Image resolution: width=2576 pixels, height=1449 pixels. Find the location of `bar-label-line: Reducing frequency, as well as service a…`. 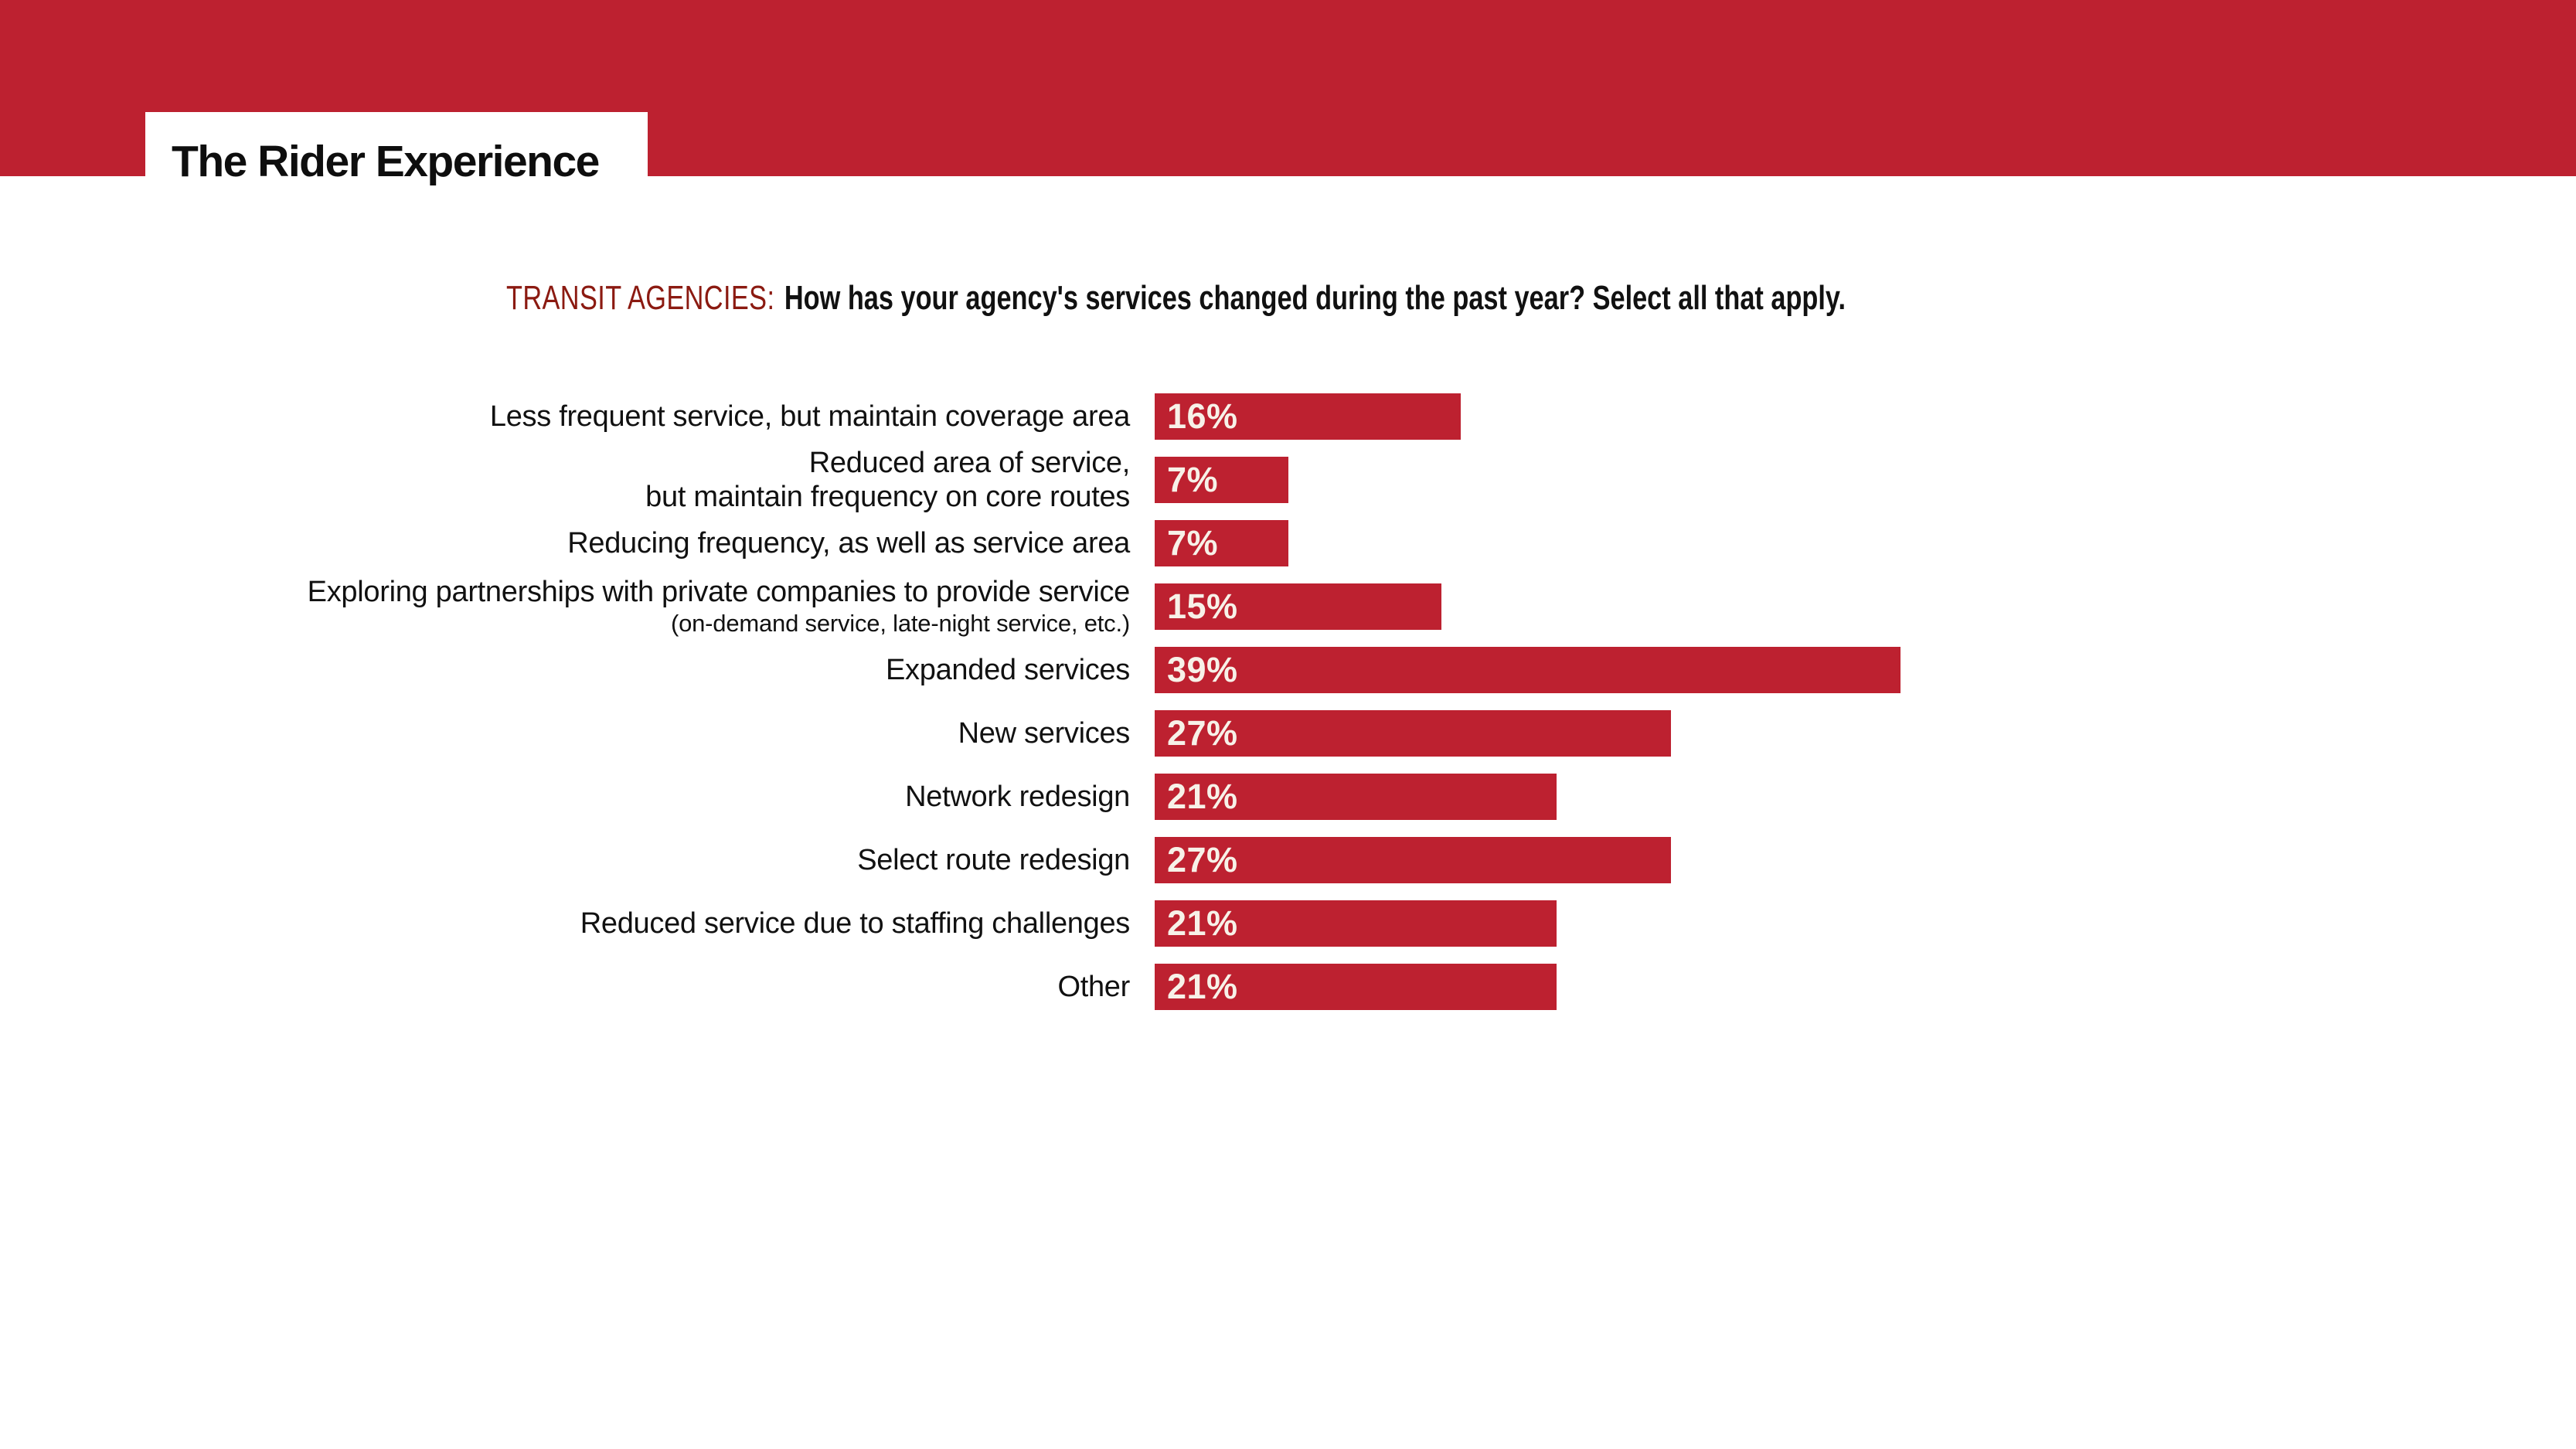

bar-label-line: Reducing frequency, as well as service a… is located at coordinates (848, 543).